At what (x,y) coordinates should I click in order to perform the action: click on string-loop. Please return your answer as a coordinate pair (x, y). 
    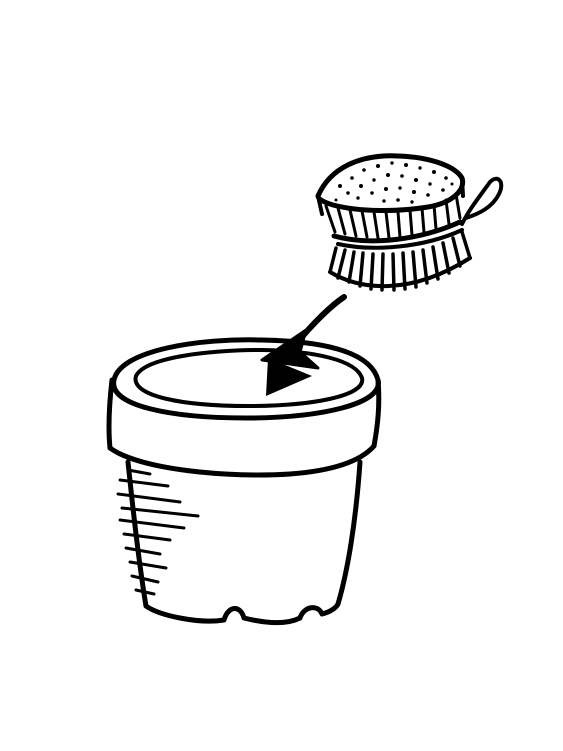
    Looking at the image, I should click on (482, 201).